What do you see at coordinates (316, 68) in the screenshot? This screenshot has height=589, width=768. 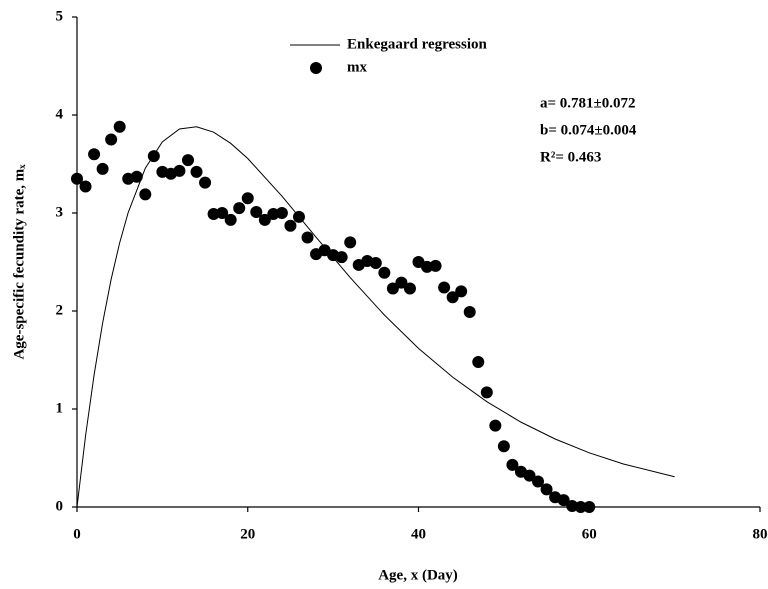 I see `legend-marker` at bounding box center [316, 68].